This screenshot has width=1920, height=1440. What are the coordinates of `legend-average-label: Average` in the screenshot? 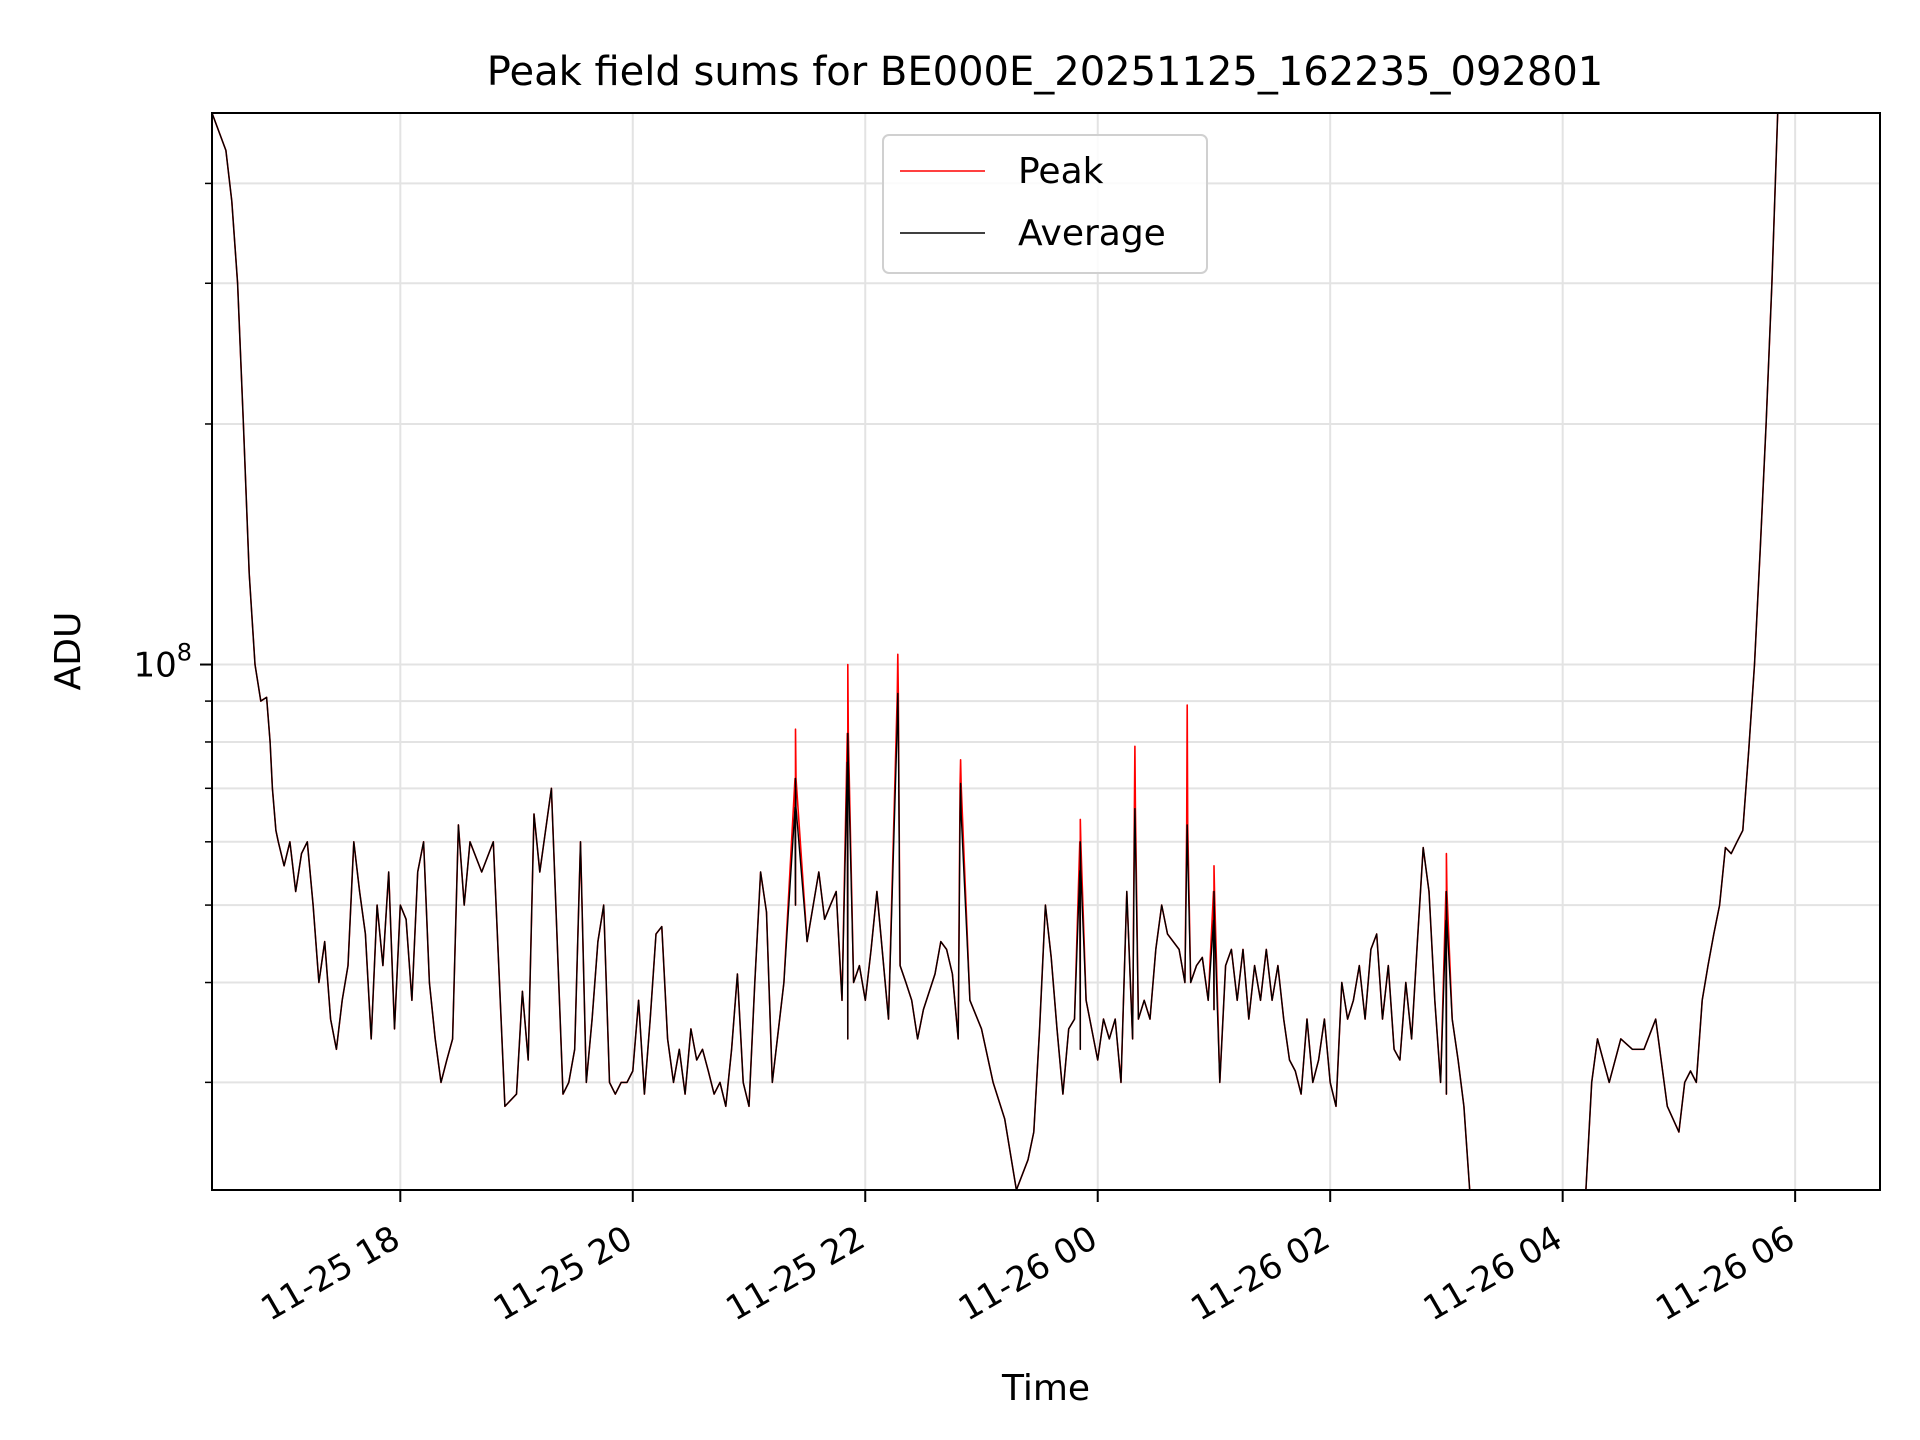 It's located at (1092, 233).